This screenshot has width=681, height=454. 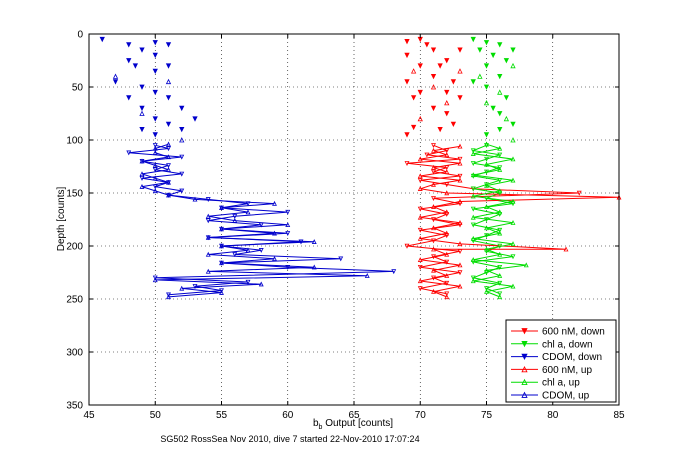 I want to click on legend-entry-label: chl a, up, so click(x=561, y=383).